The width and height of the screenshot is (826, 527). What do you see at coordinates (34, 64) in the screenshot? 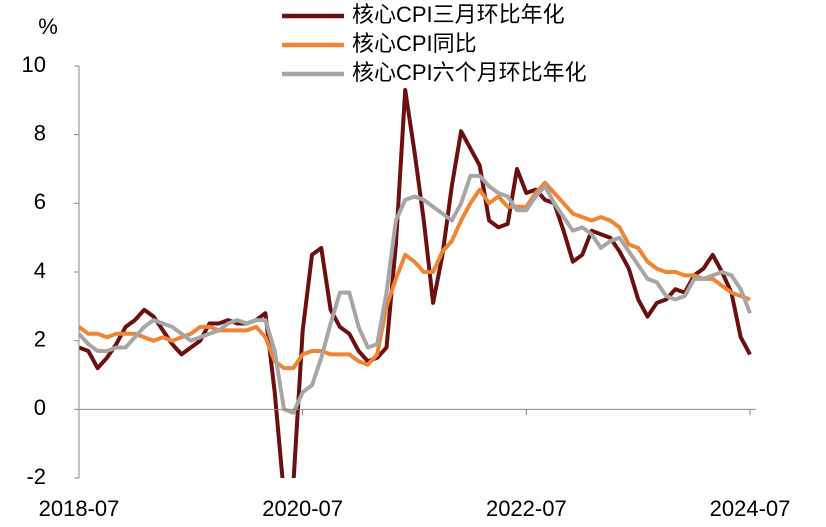
I see `y-tick-label: 10` at bounding box center [34, 64].